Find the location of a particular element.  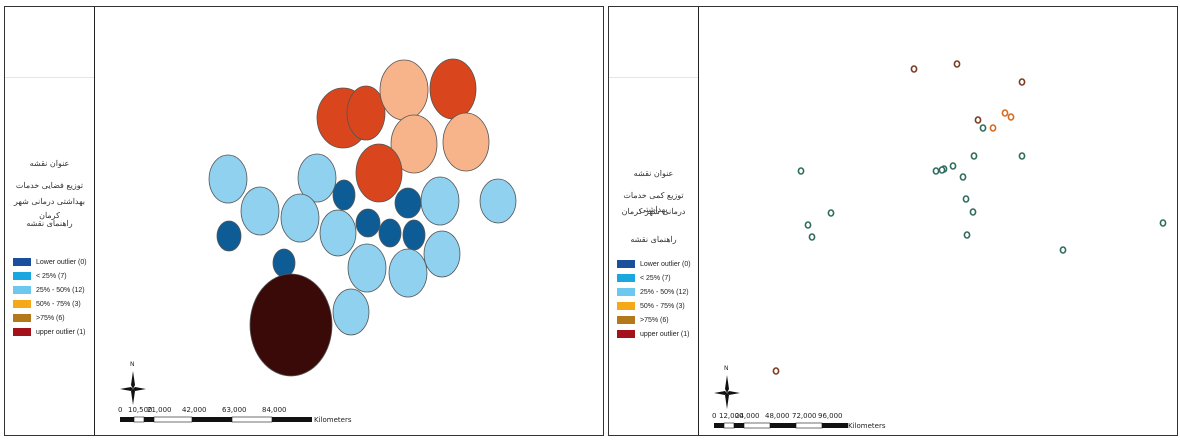

legend-title-label: عنوان نقشه is located at coordinates (653, 173).